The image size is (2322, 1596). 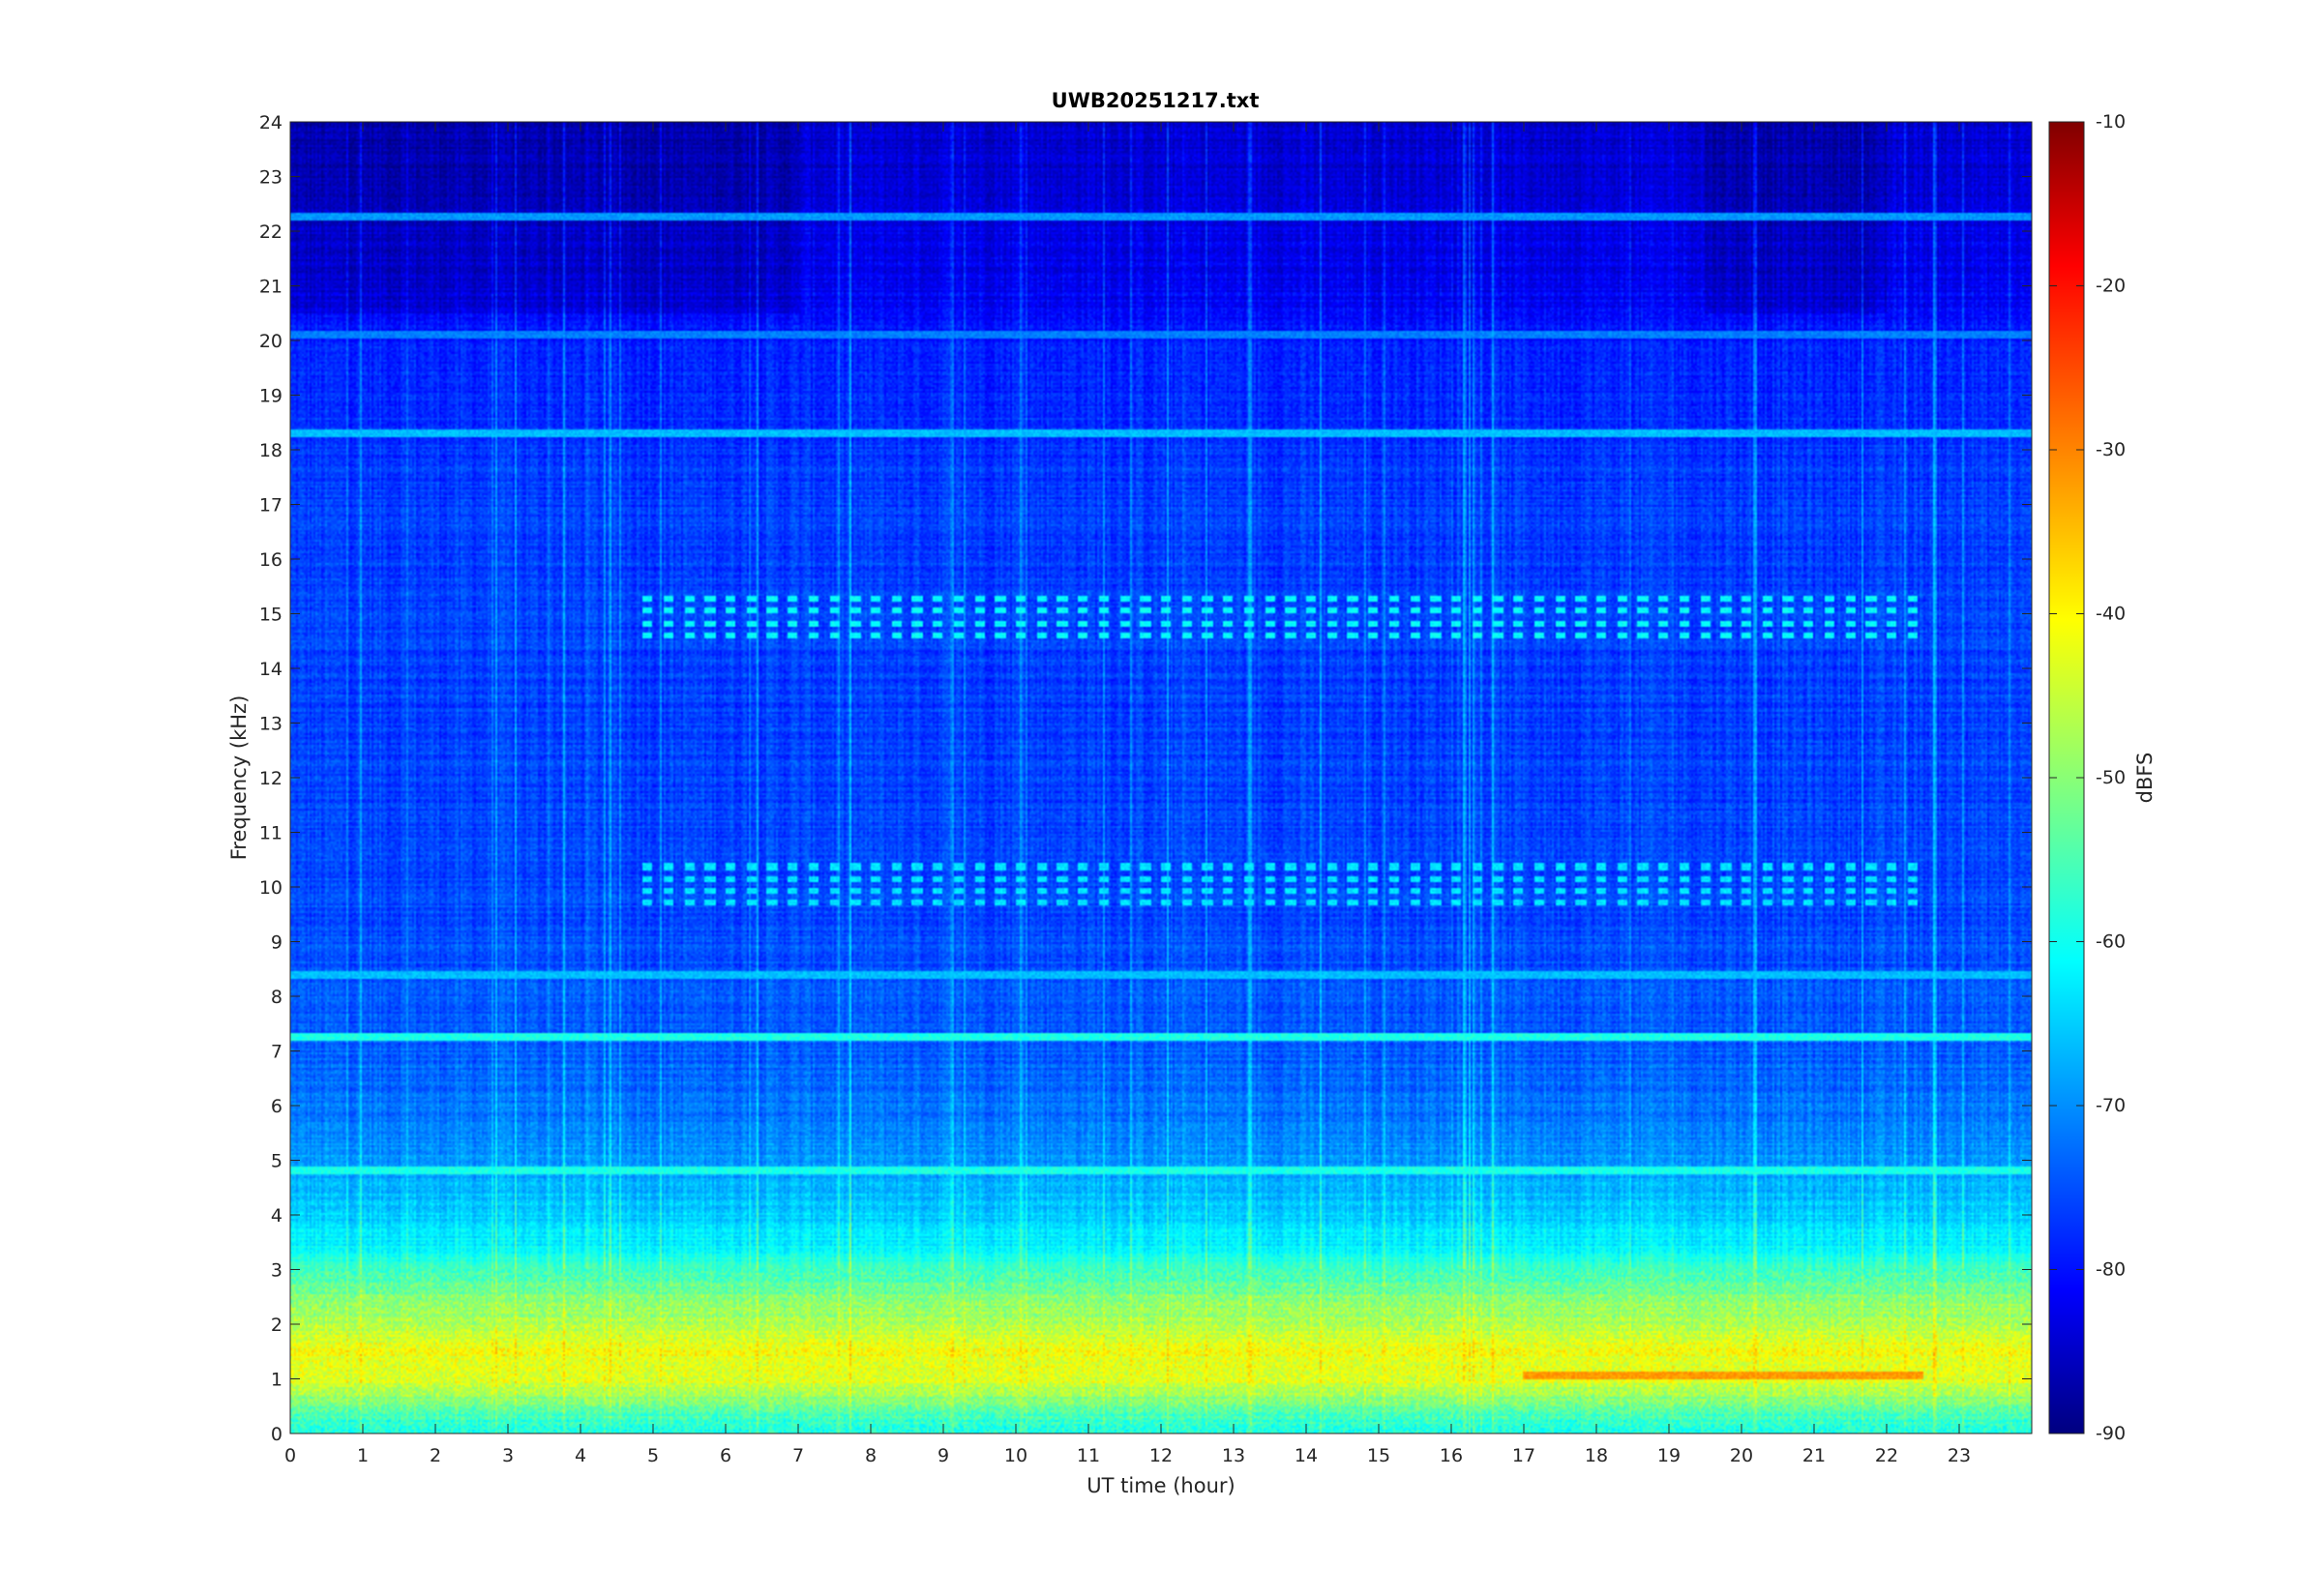 I want to click on y-tick-label: 19, so click(x=271, y=396).